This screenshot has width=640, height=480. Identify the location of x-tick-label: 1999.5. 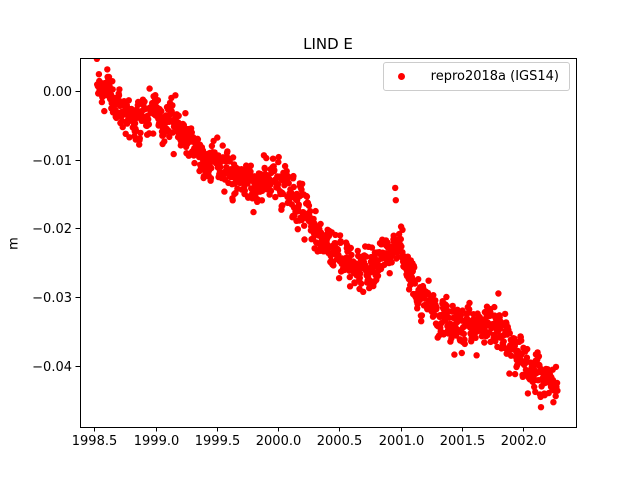
(218, 441).